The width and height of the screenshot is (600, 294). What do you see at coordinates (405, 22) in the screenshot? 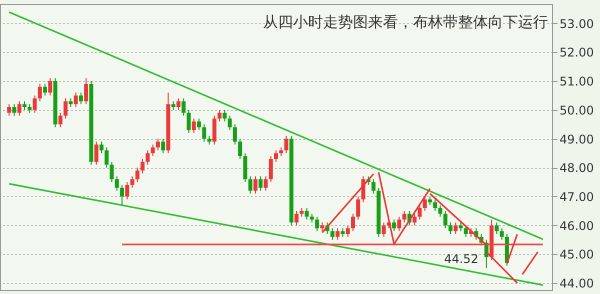
I see `text: 从四小时走势图来看，布林带整体向下运行` at bounding box center [405, 22].